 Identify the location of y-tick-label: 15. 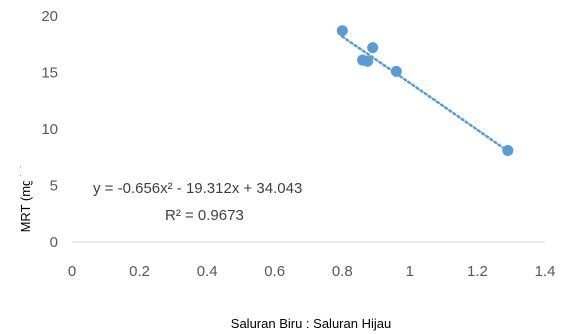
(49, 73).